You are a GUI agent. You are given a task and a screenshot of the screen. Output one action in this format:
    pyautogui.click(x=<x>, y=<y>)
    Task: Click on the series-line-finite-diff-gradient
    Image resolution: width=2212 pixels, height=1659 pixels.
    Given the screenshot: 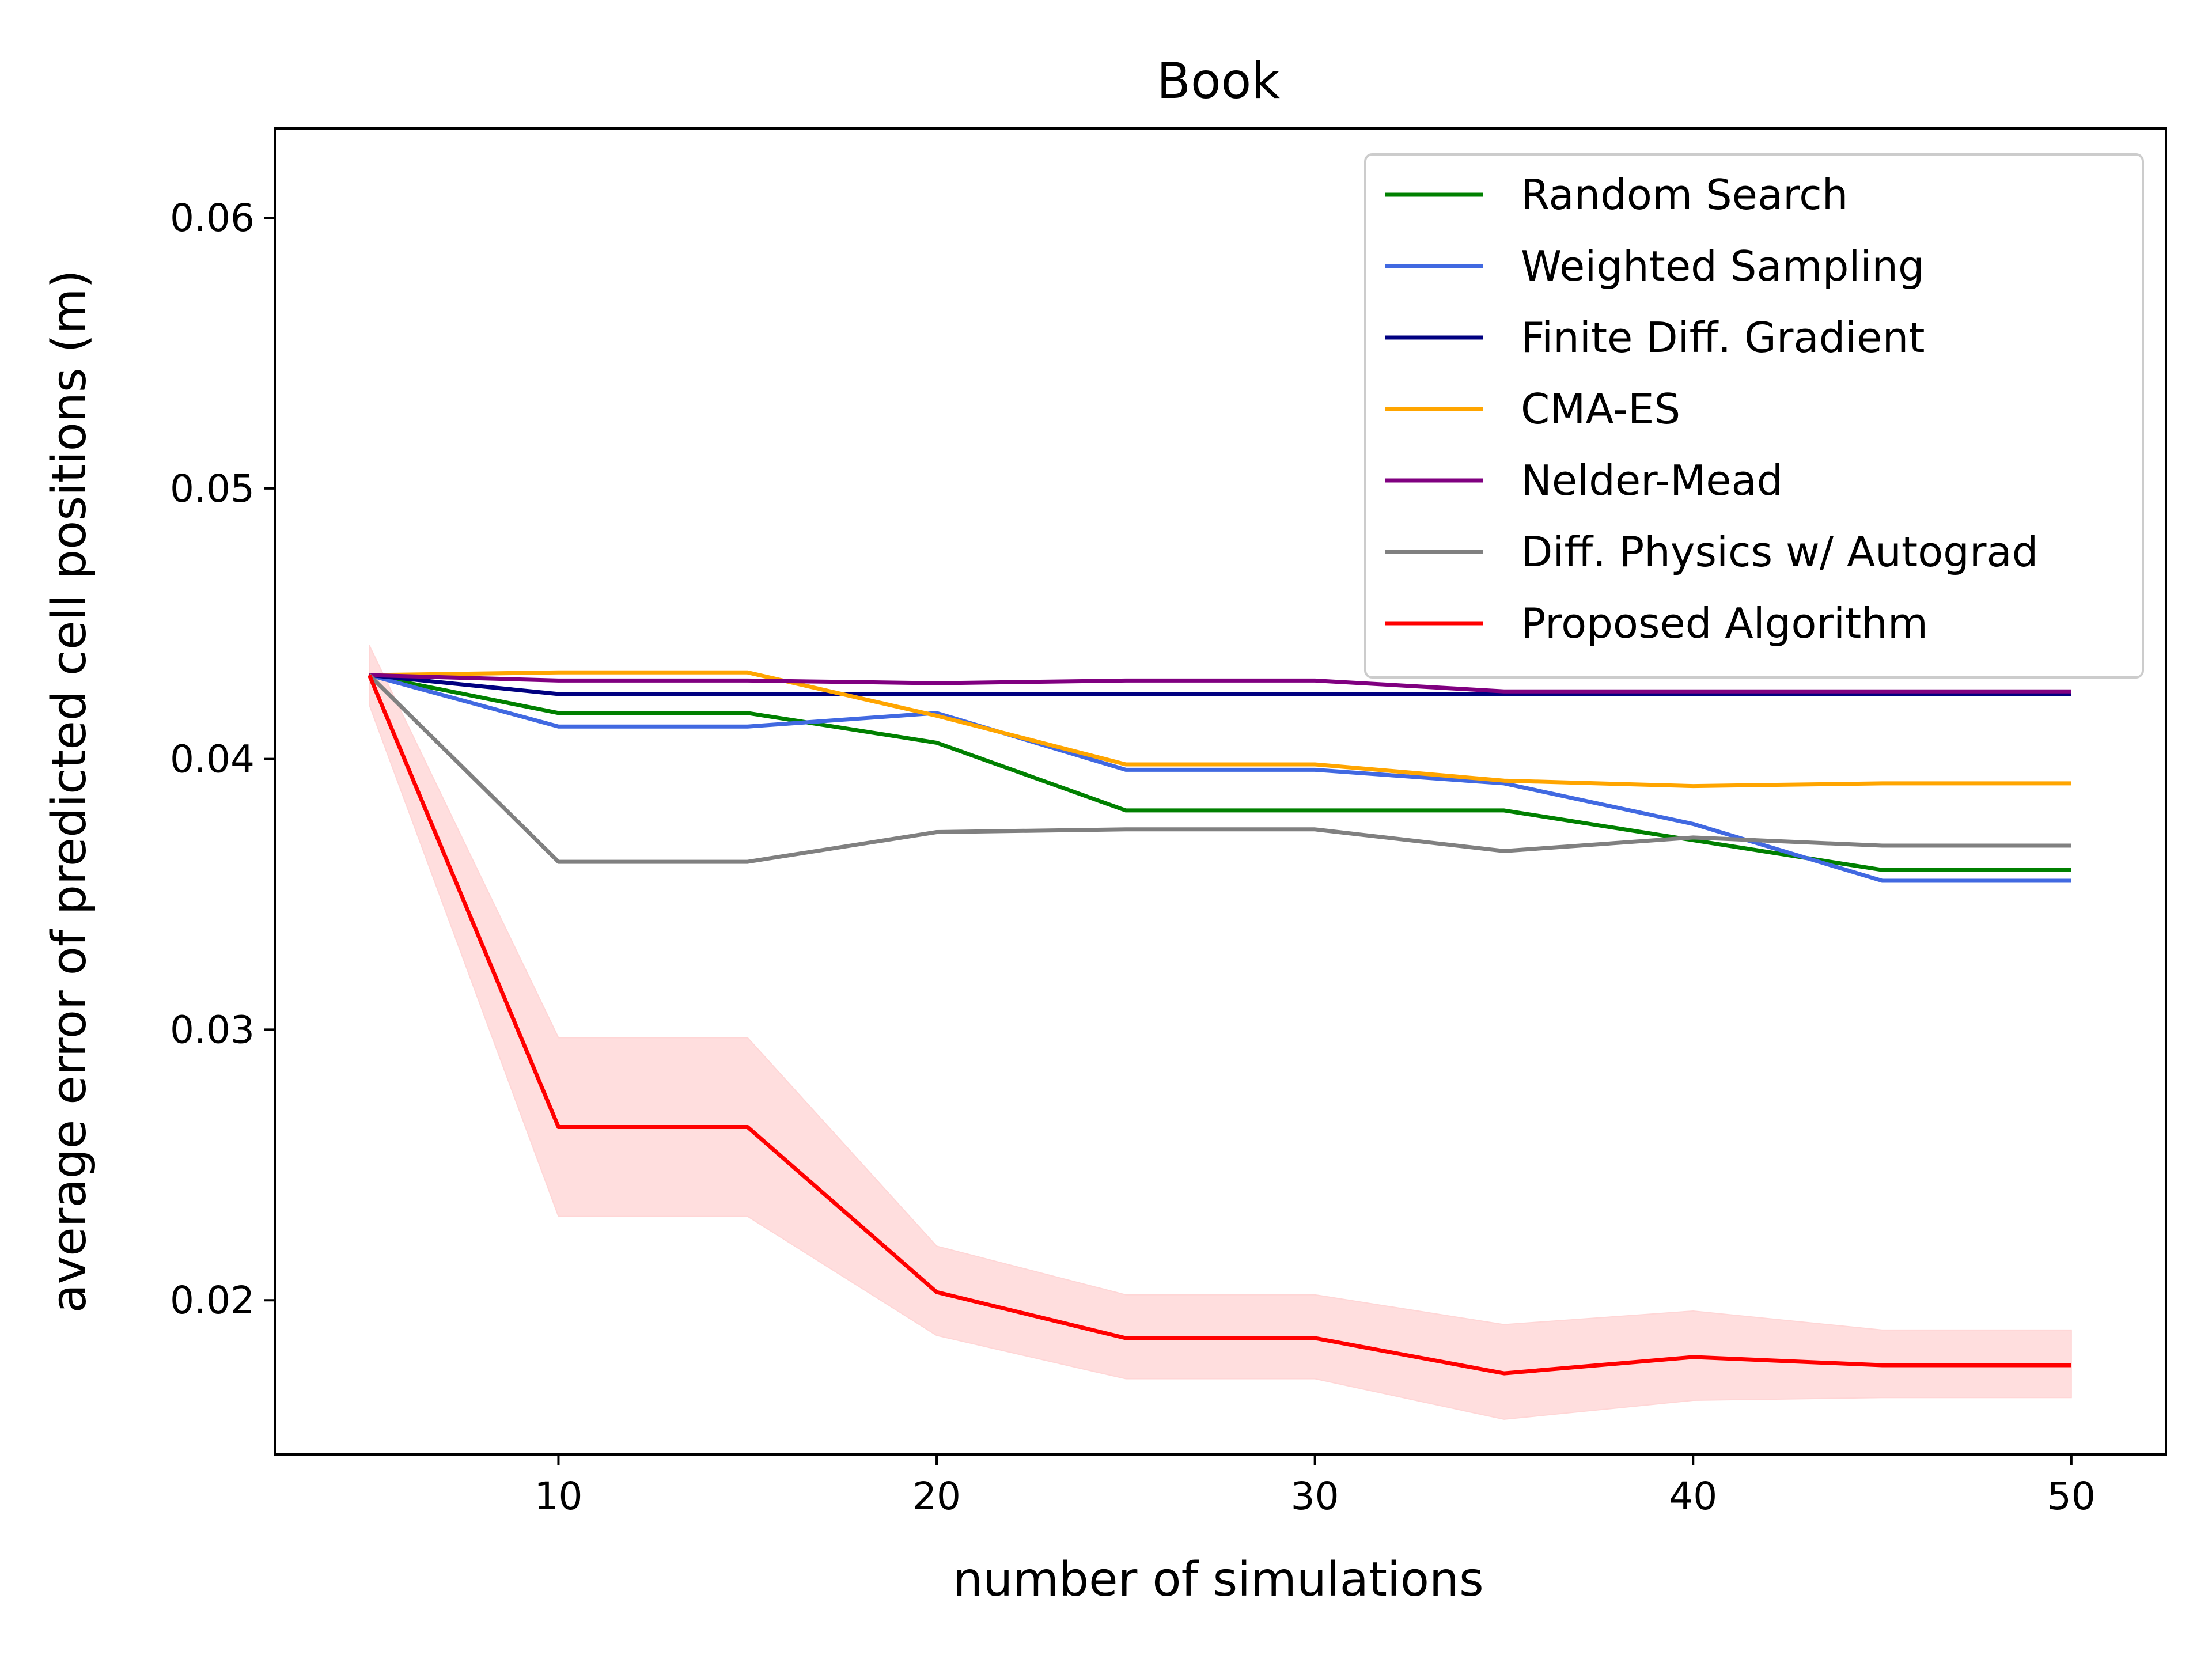 What is the action you would take?
    pyautogui.click(x=1220, y=684)
    